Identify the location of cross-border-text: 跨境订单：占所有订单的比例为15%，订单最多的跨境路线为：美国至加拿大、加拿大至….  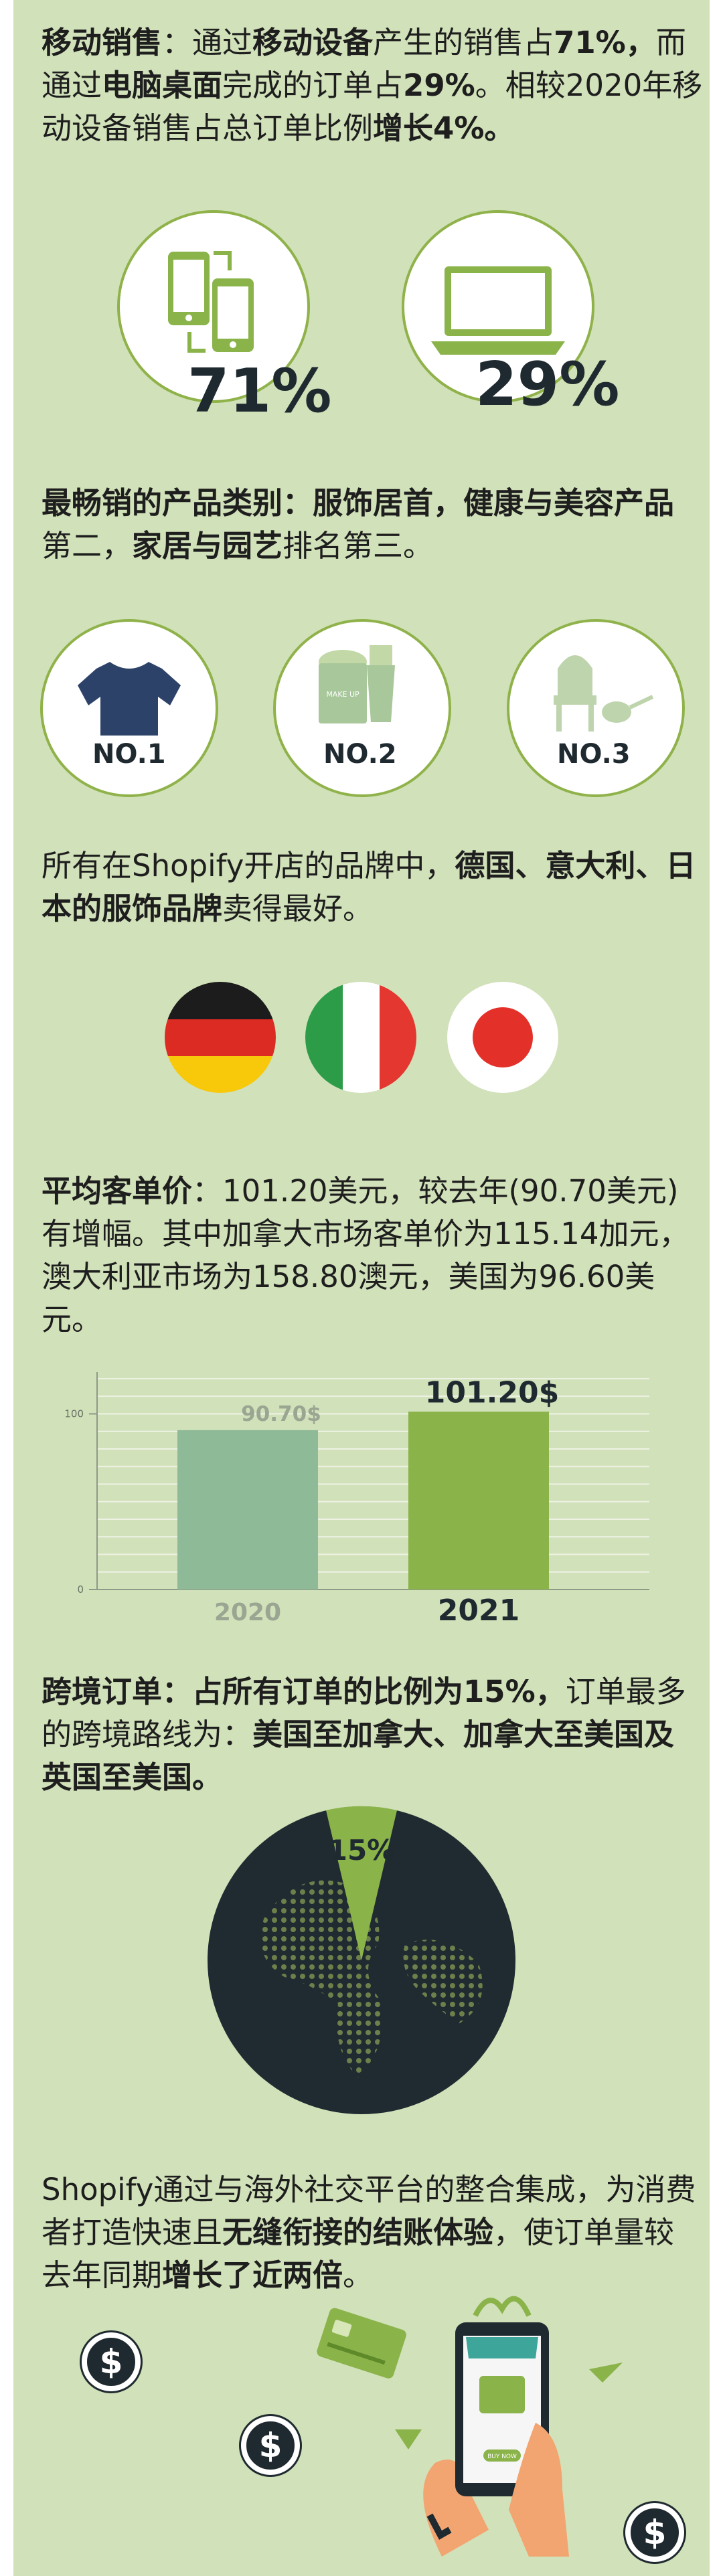
(373, 1734).